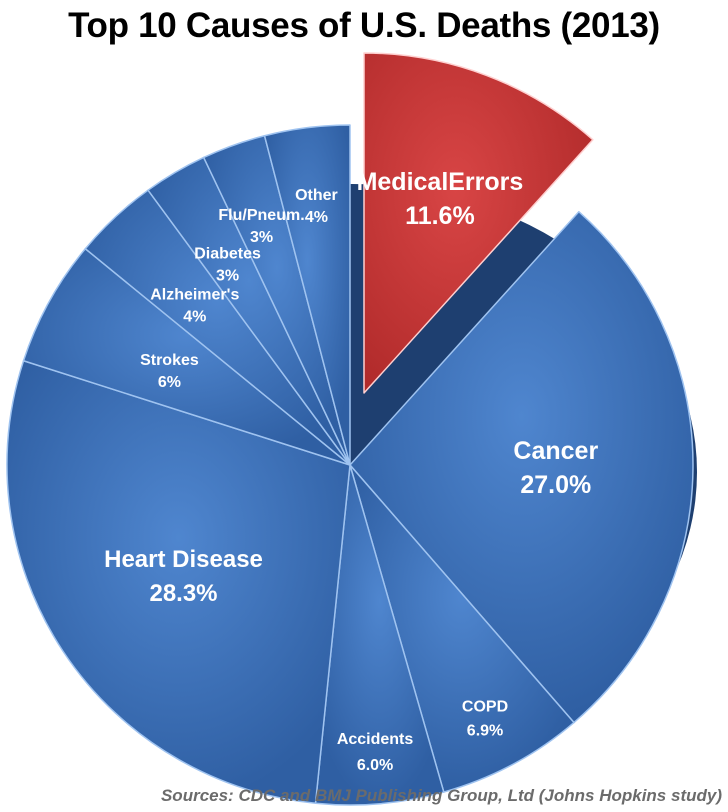  What do you see at coordinates (375, 739) in the screenshot?
I see `slice-label-accidents: Accidents` at bounding box center [375, 739].